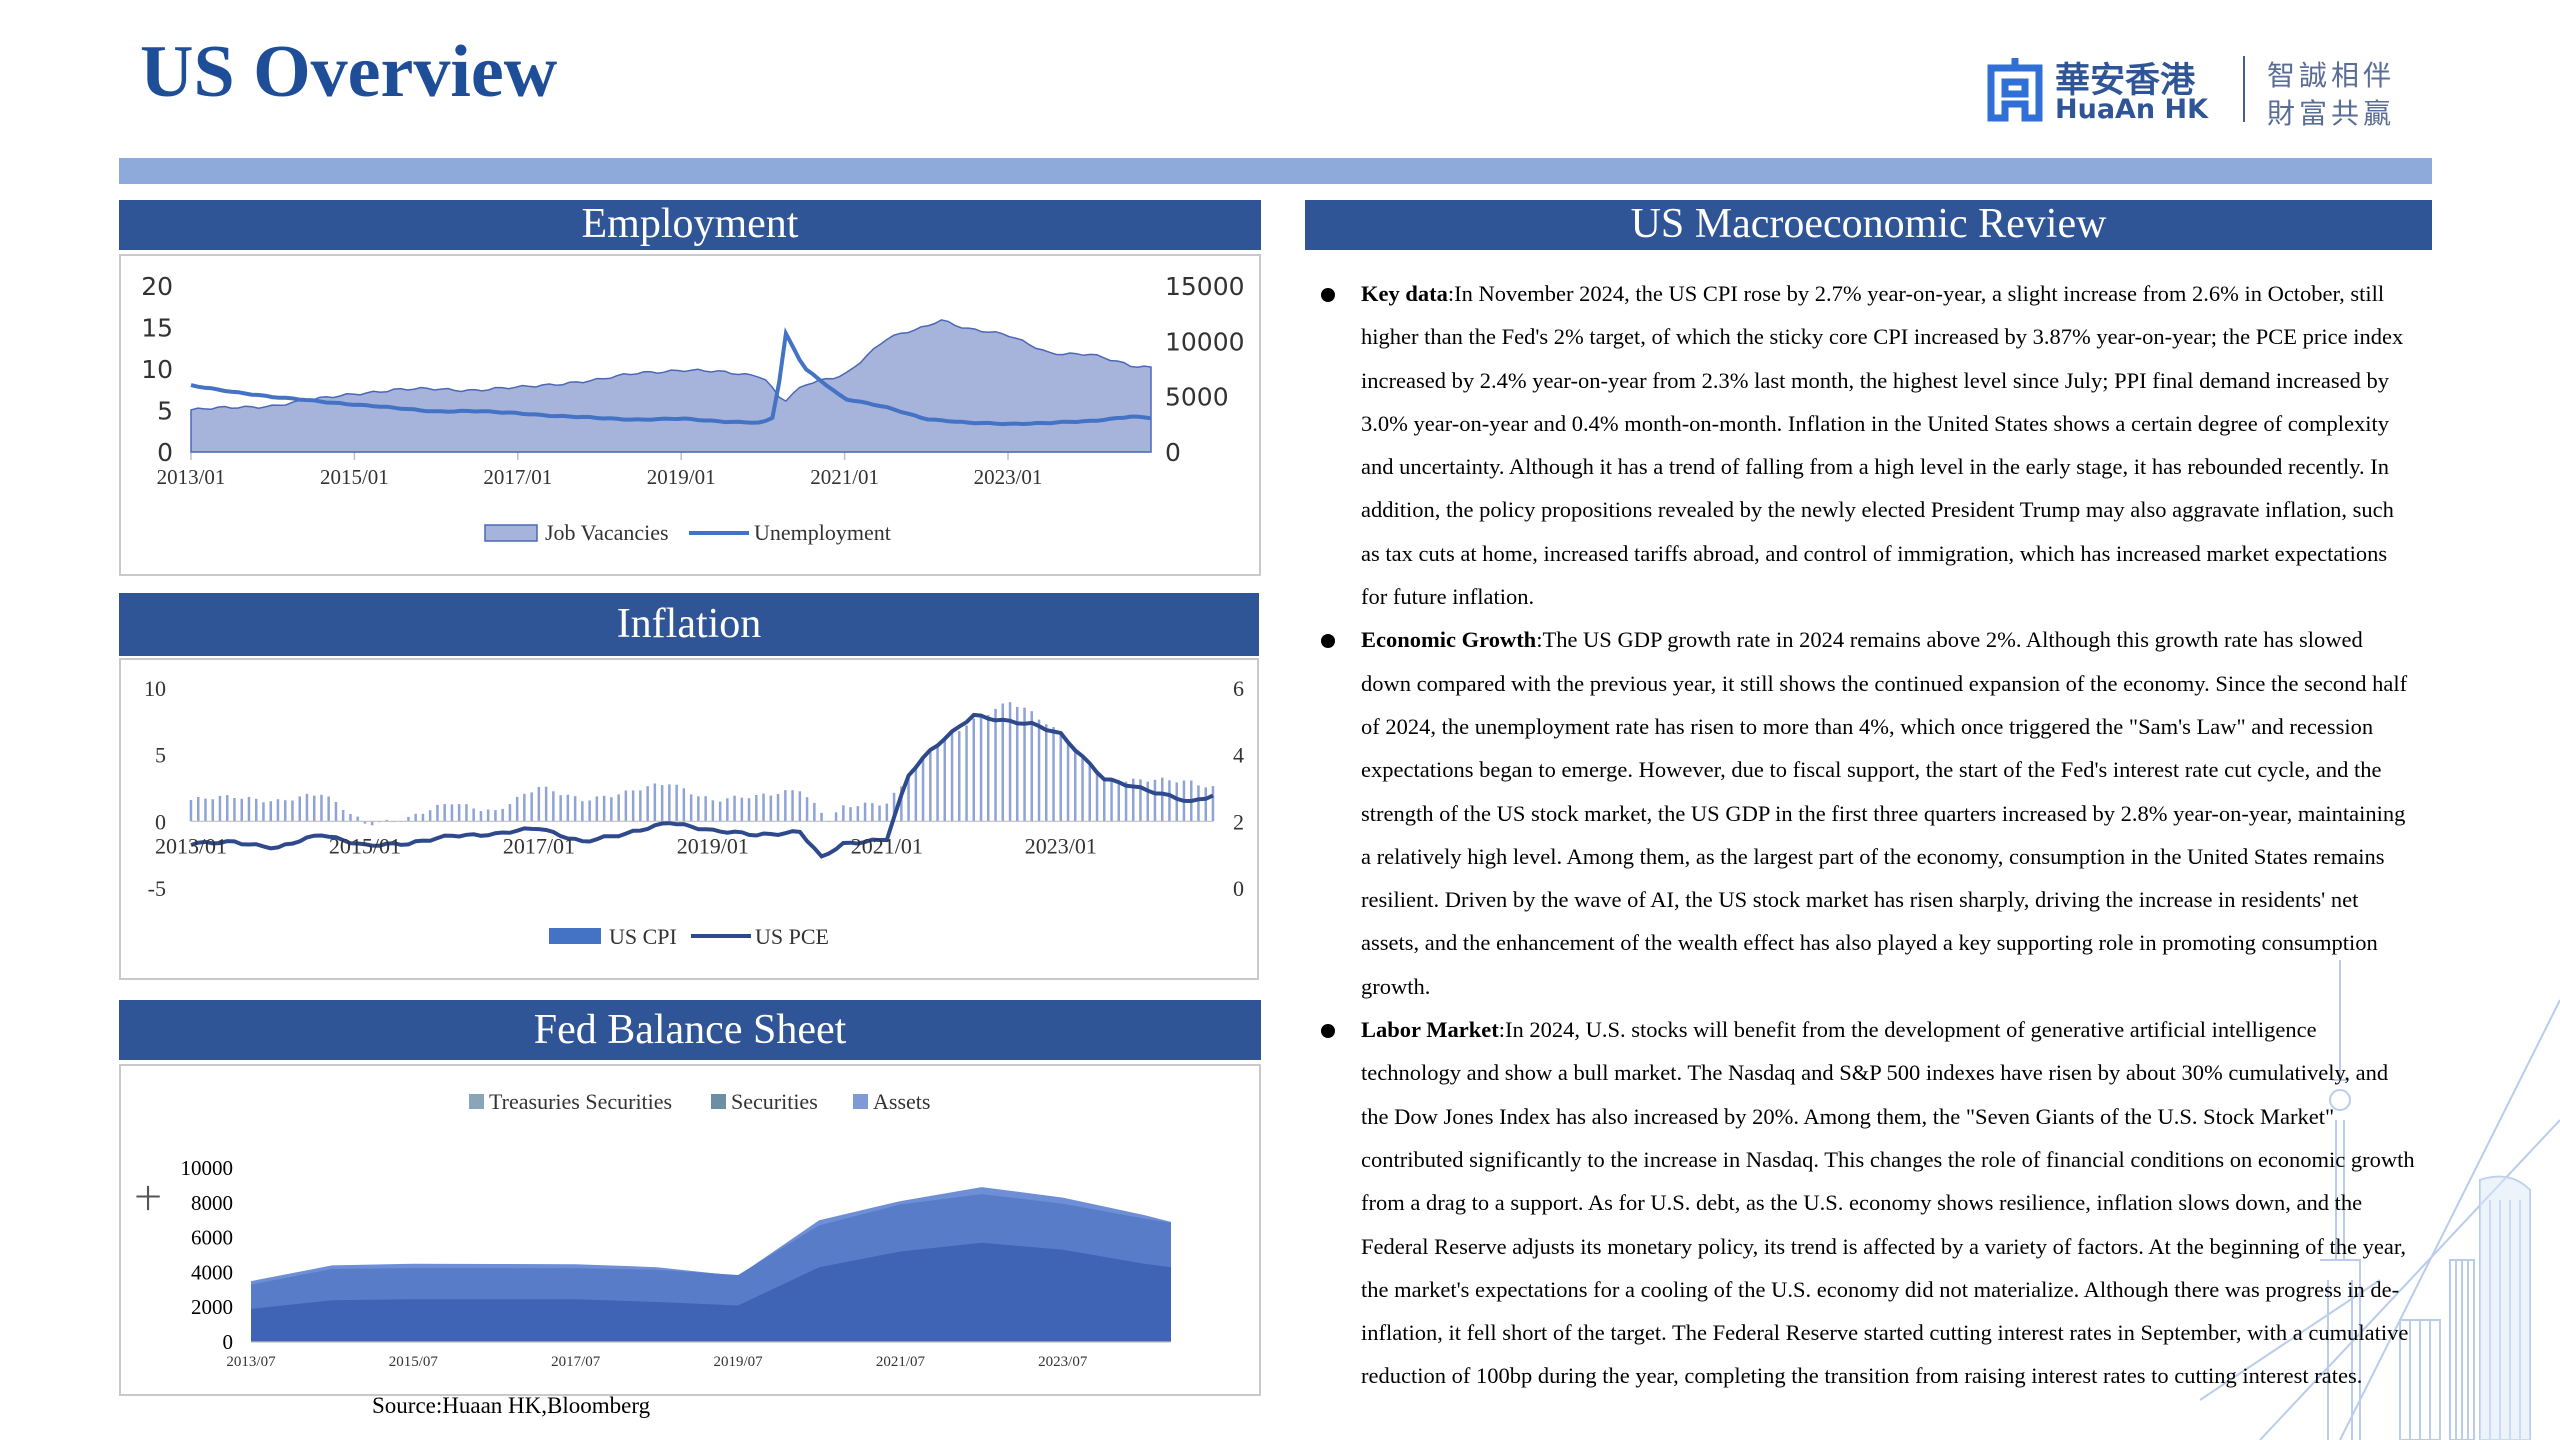 Image resolution: width=2560 pixels, height=1440 pixels. I want to click on review-label: Economic Growth, so click(1449, 640).